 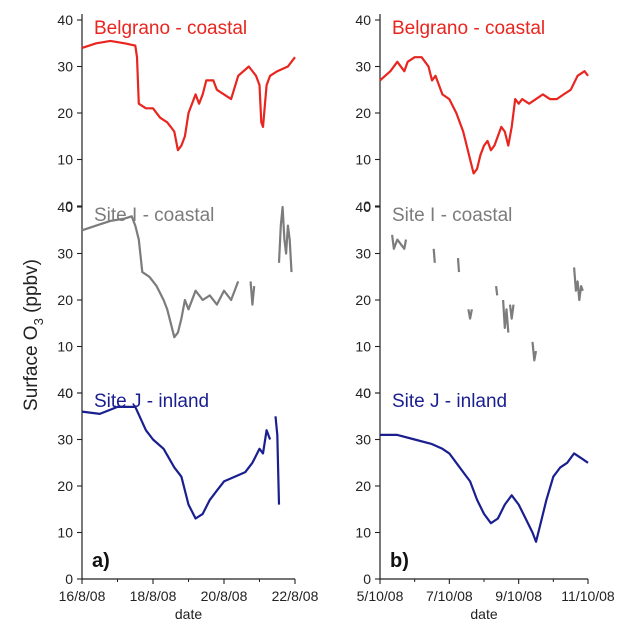 What do you see at coordinates (449, 596) in the screenshot?
I see `x-tick-label: 7/10/08` at bounding box center [449, 596].